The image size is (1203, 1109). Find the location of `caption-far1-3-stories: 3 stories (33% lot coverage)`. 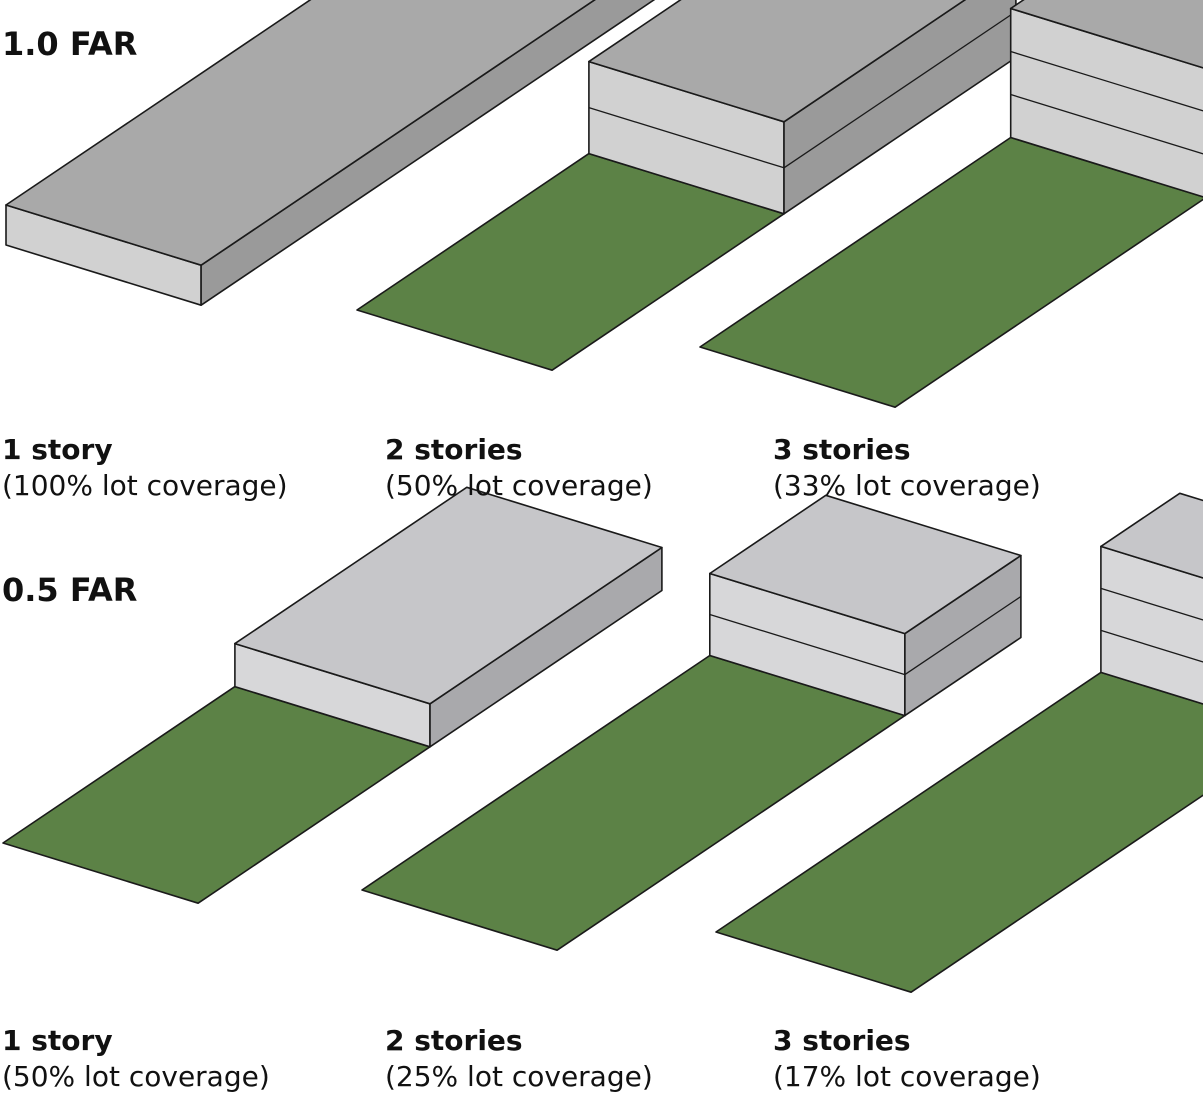

caption-far1-3-stories: 3 stories (33% lot coverage) is located at coordinates (907, 468).